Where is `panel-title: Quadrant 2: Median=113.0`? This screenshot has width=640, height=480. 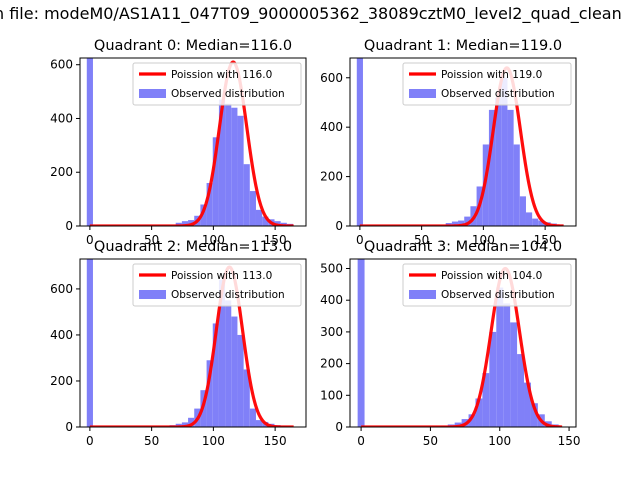
panel-title: Quadrant 2: Median=113.0 is located at coordinates (193, 247).